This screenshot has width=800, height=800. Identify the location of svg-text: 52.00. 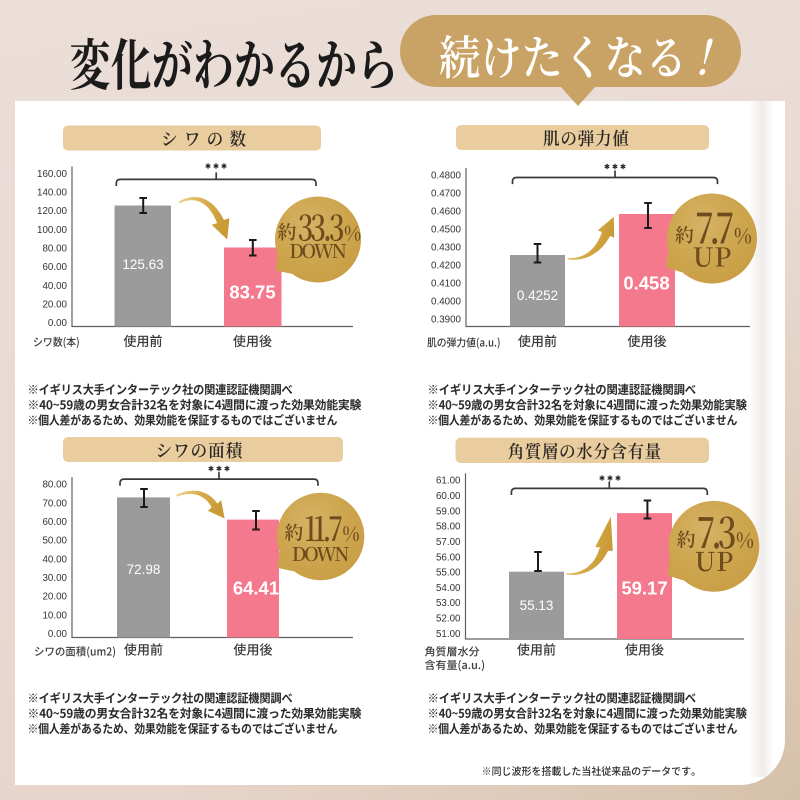
(448, 618).